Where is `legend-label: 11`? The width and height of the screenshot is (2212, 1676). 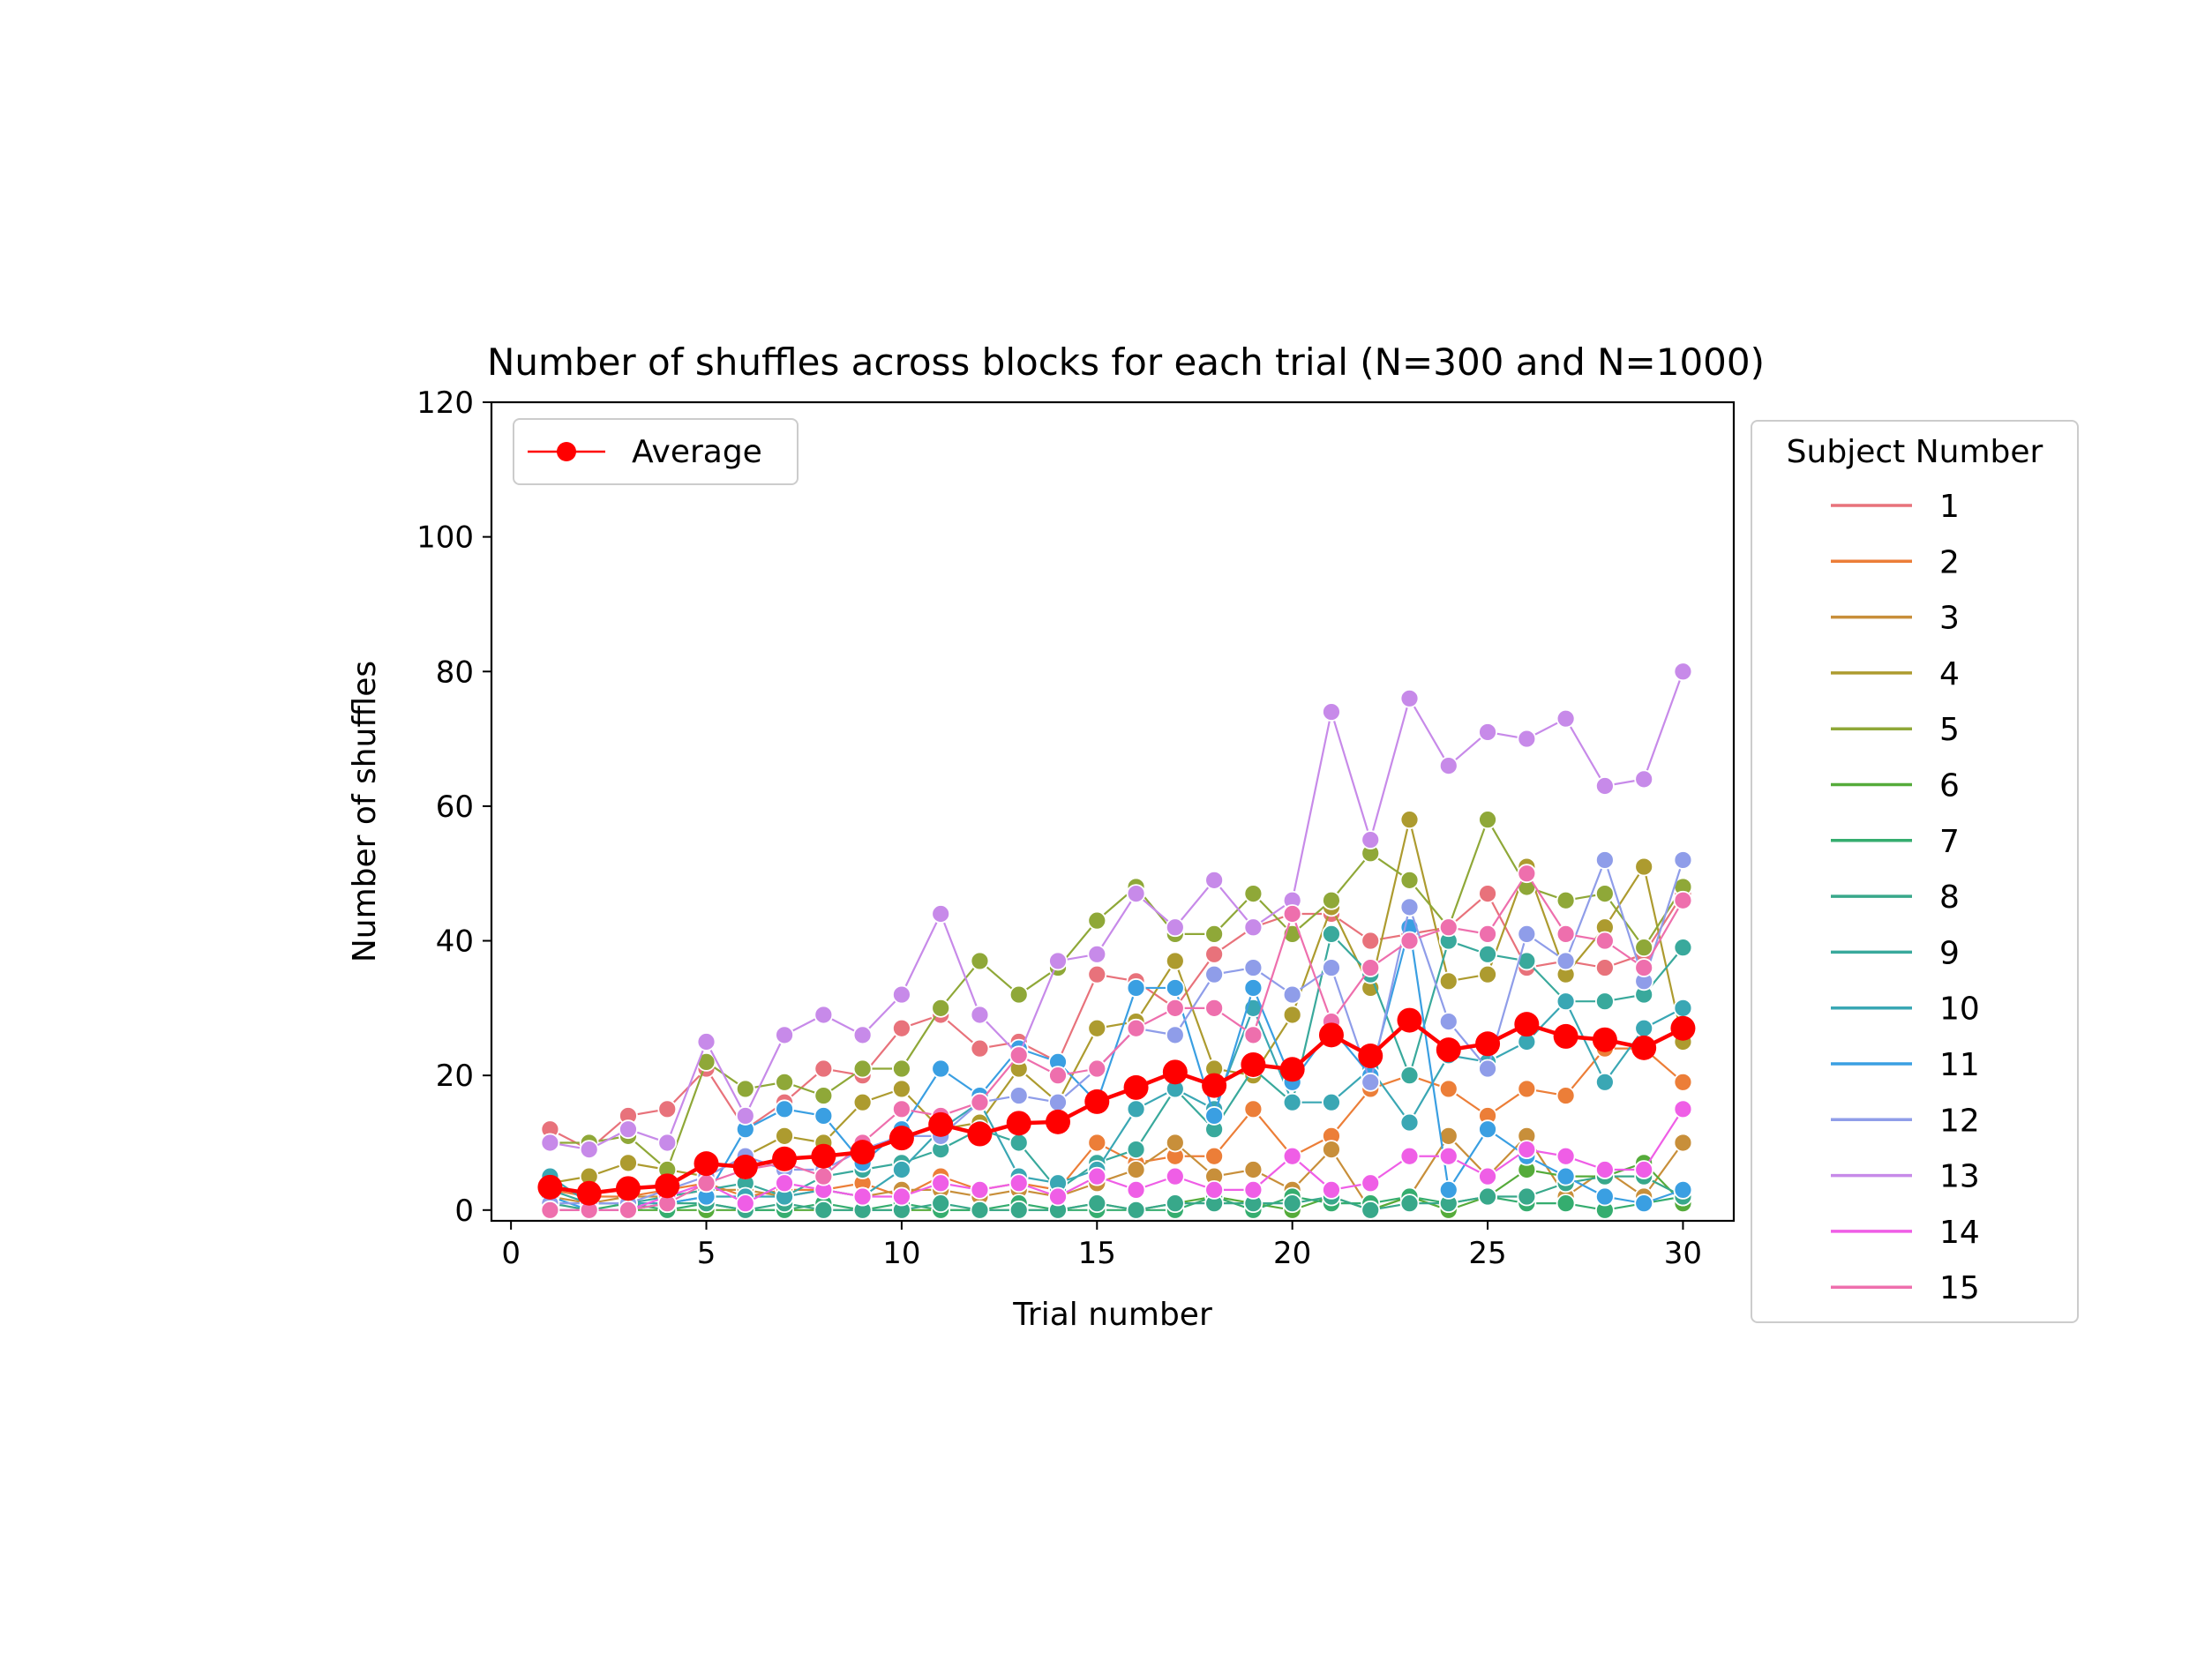 legend-label: 11 is located at coordinates (1959, 1065).